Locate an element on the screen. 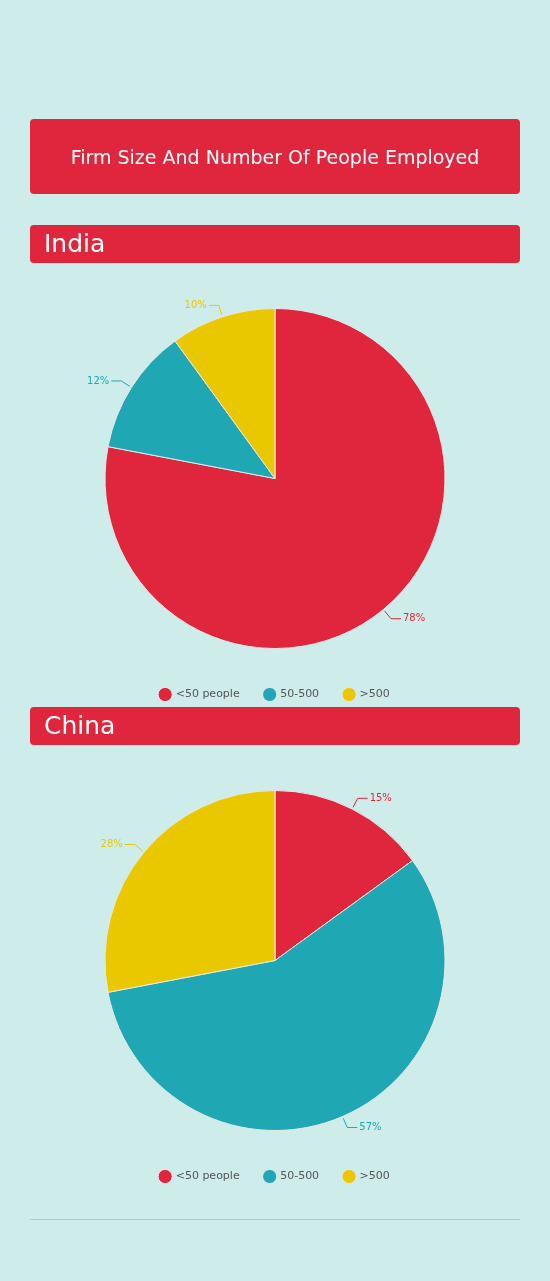  chart-title: Firm Size And Number Of People Employed is located at coordinates (275, 156).